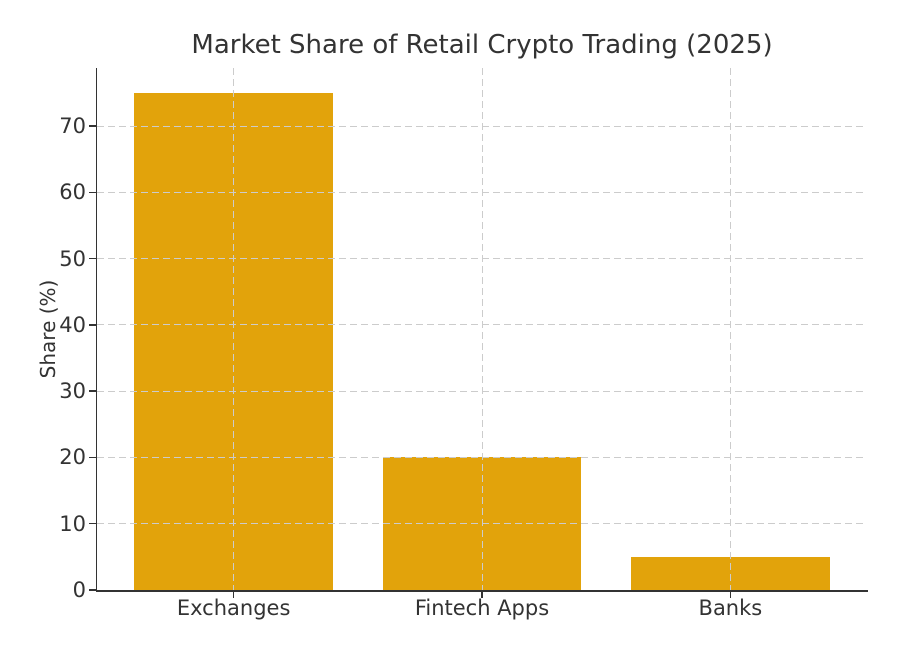 Image resolution: width=902 pixels, height=656 pixels. What do you see at coordinates (481, 590) in the screenshot?
I see `x-axis-spine` at bounding box center [481, 590].